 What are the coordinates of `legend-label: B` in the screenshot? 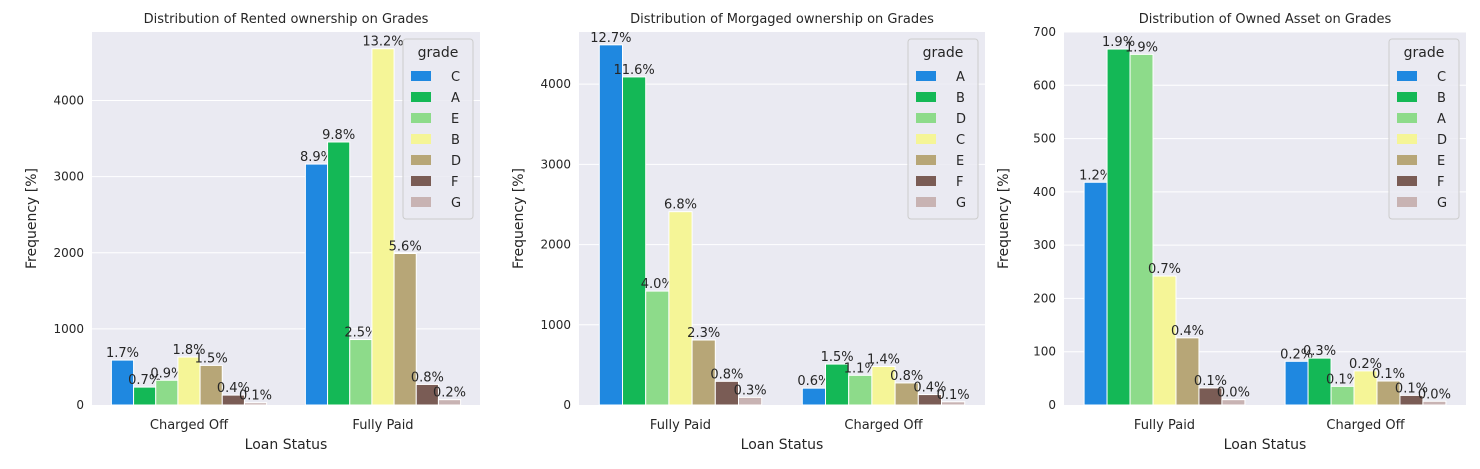 It's located at (1441, 98).